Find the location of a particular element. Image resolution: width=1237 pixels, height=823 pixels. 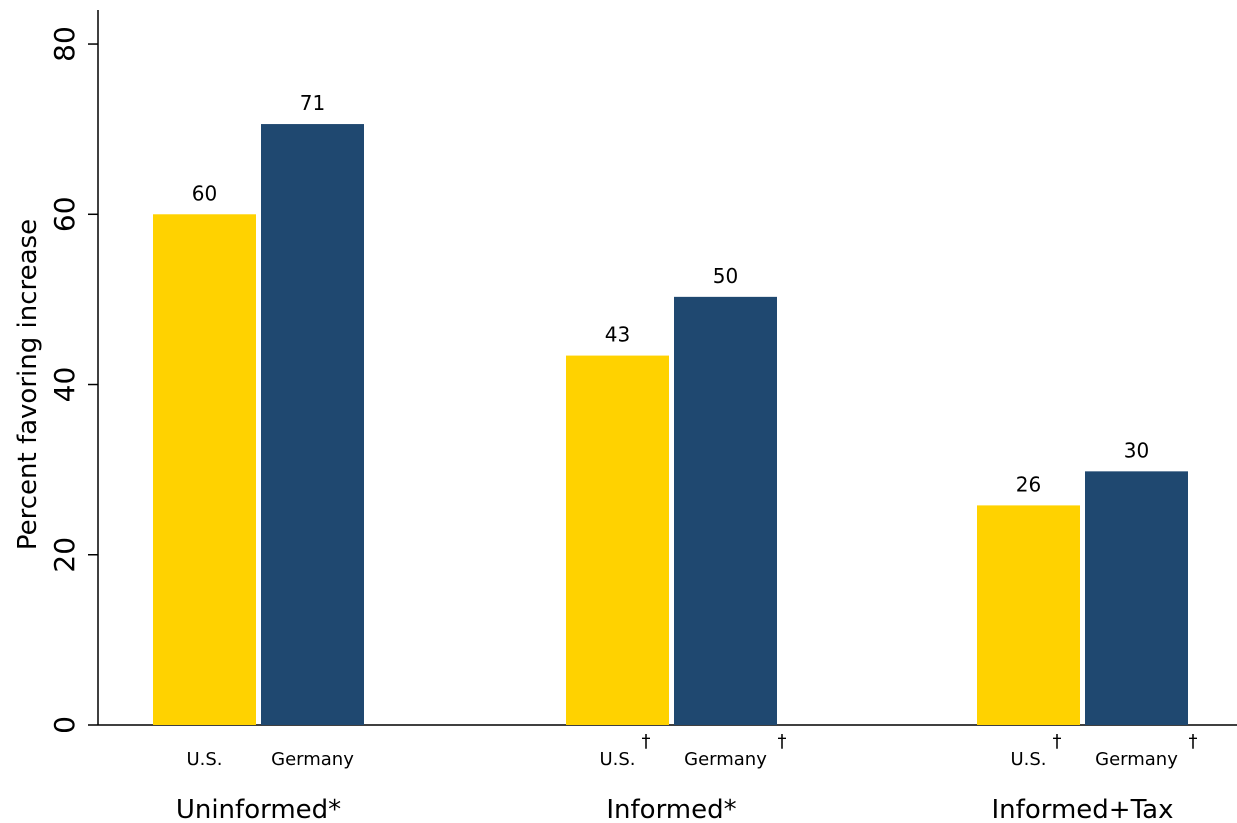

category-label: Informed* is located at coordinates (671, 809).